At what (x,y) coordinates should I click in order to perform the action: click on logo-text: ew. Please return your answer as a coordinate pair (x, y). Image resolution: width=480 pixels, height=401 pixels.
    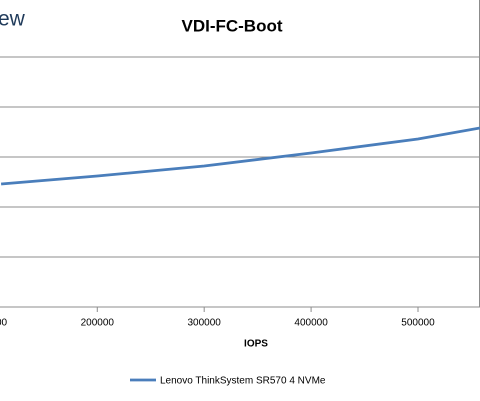
    Looking at the image, I should click on (13, 19).